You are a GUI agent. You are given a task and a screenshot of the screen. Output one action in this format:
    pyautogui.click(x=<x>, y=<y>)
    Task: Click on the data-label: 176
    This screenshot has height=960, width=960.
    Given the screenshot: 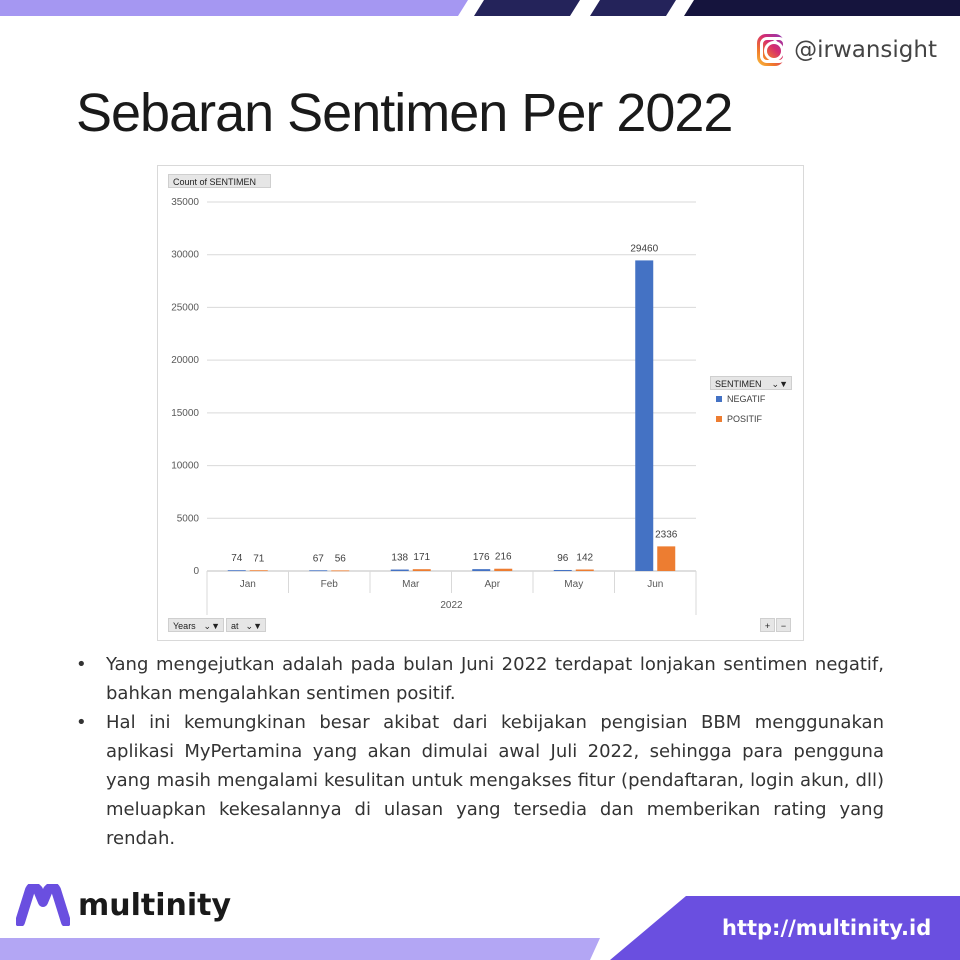 What is the action you would take?
    pyautogui.click(x=481, y=557)
    